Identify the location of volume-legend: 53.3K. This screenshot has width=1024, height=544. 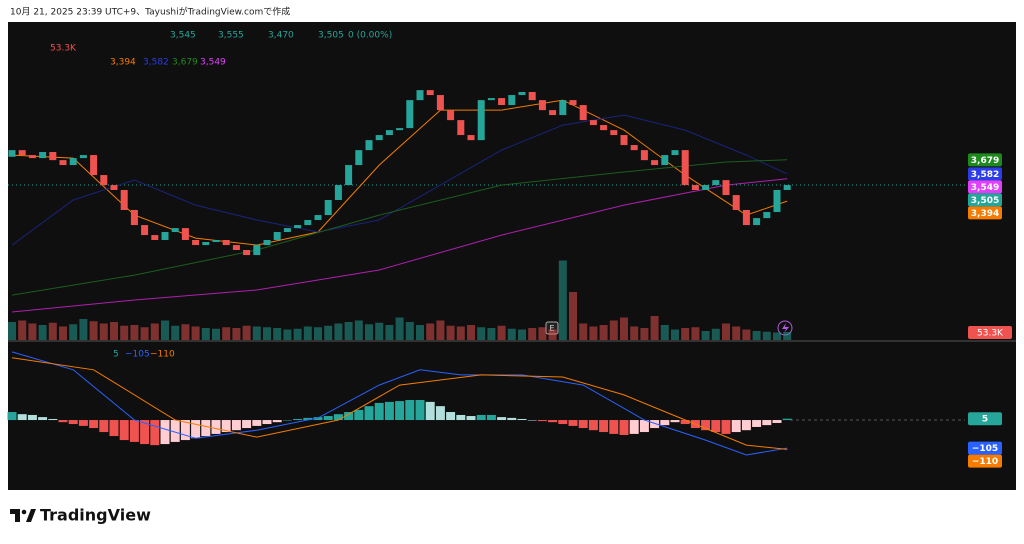
(63, 49).